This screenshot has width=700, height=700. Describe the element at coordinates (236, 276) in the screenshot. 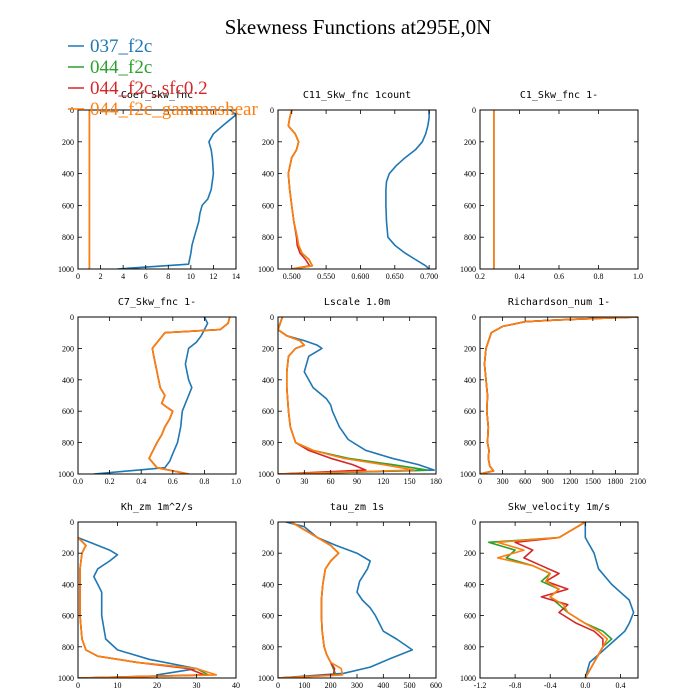

I see `x-tick-label: 14` at that location.